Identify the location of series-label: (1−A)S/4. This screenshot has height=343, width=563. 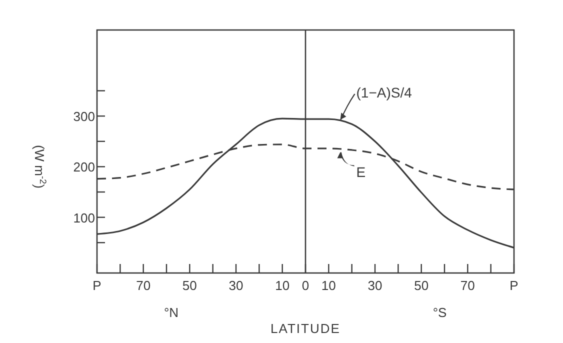
(384, 92).